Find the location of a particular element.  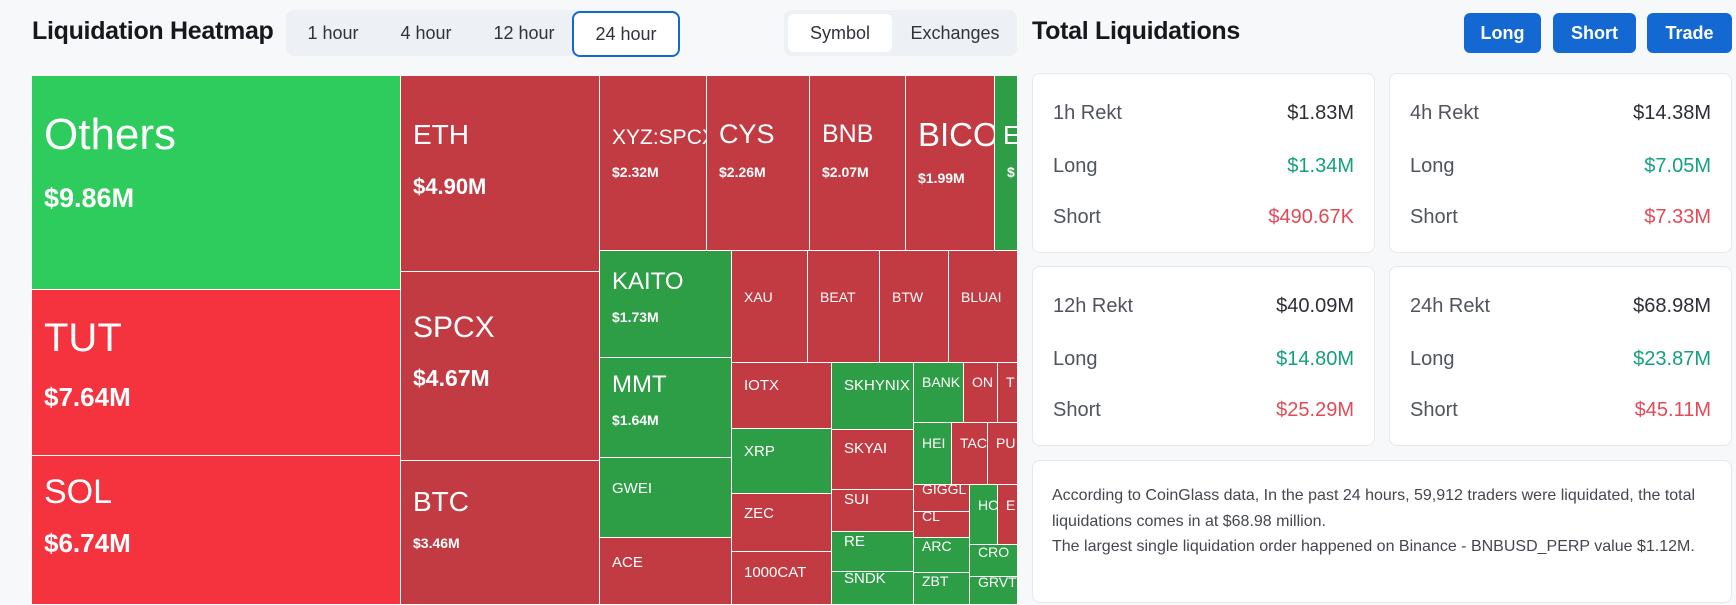

heatmap-tile: XAU is located at coordinates (770, 307).